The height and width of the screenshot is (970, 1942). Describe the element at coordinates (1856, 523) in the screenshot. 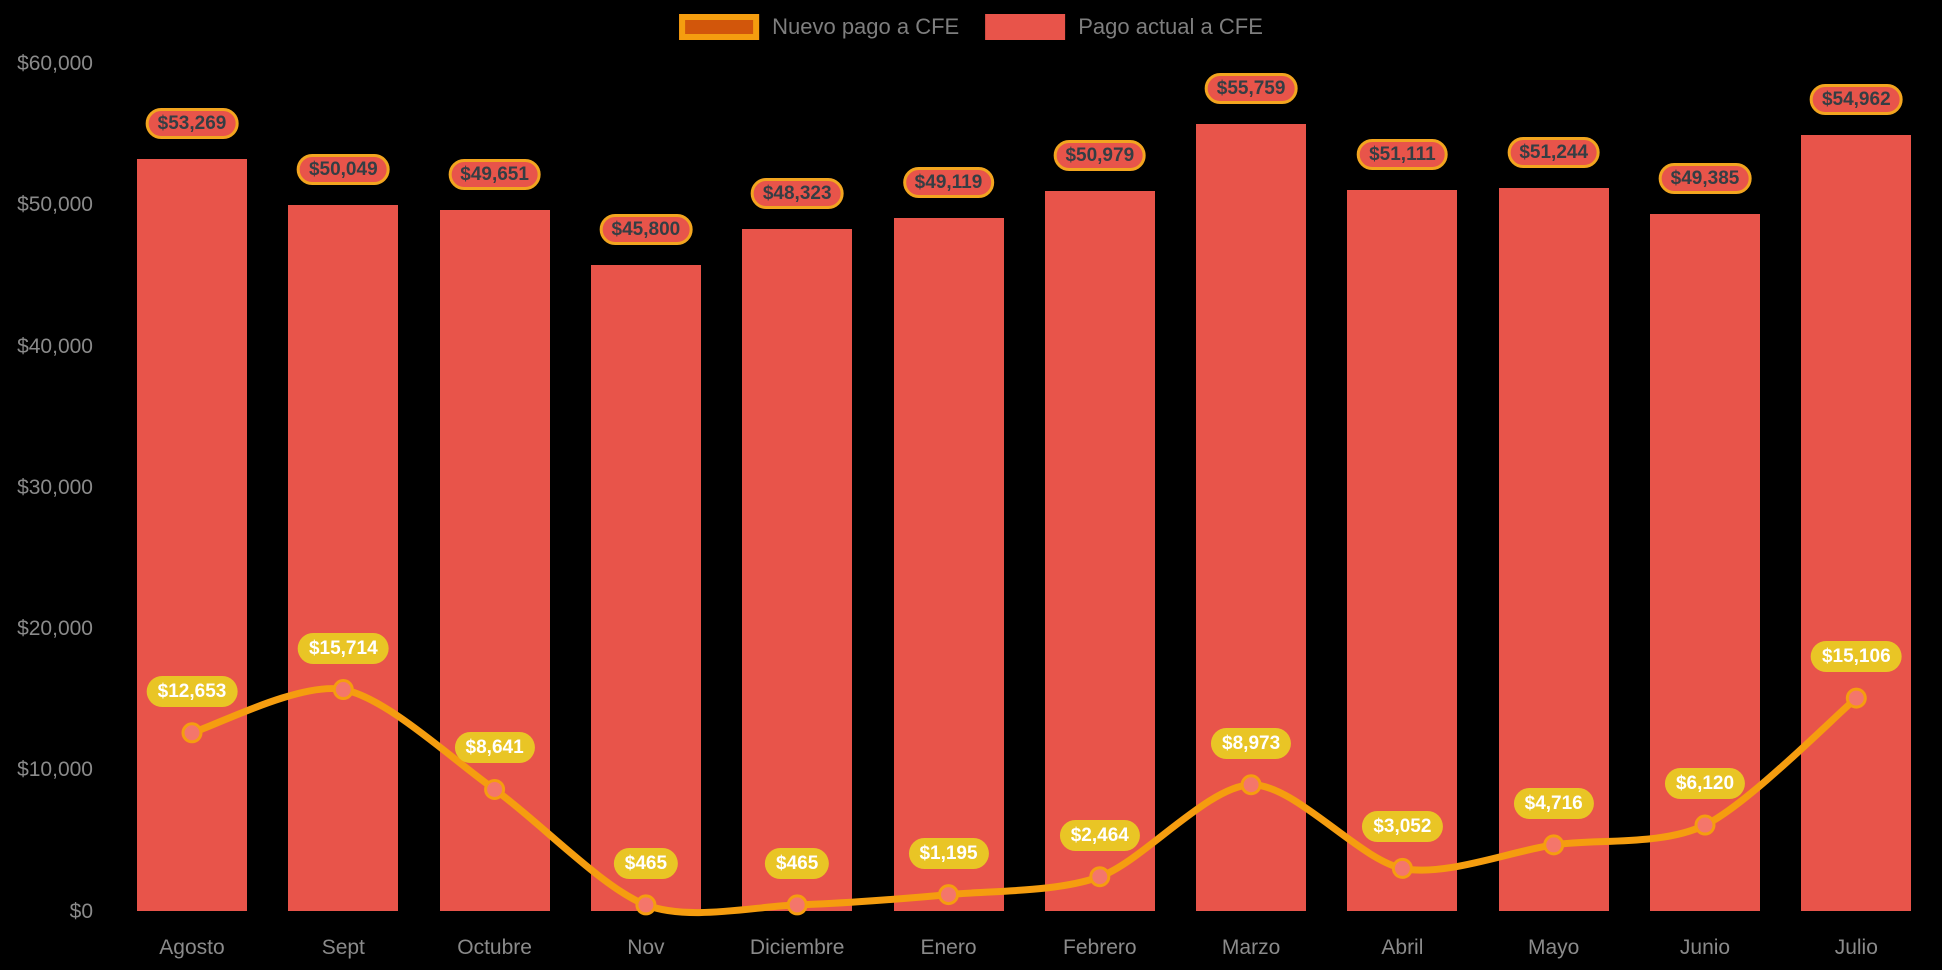

I see `bar-julio` at that location.